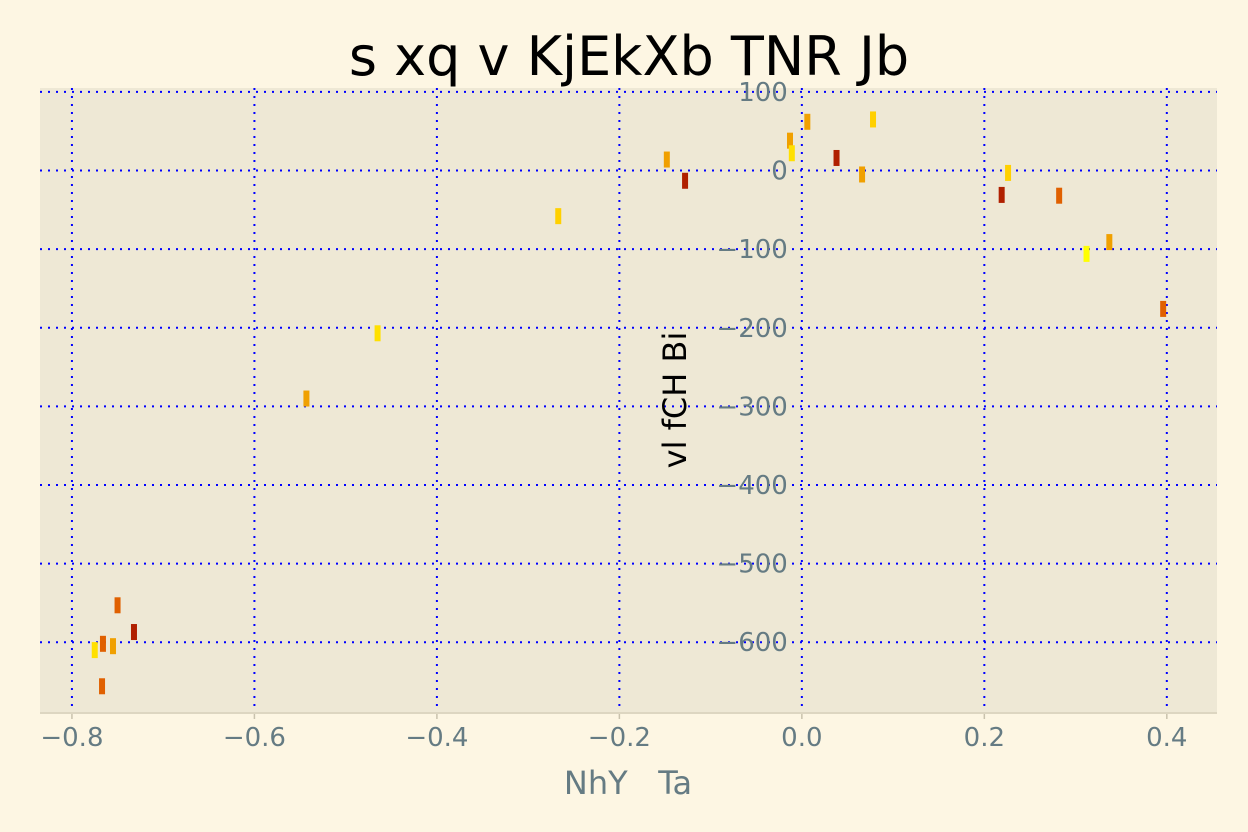  What do you see at coordinates (71, 738) in the screenshot?
I see `x-tick-label: −0.8` at bounding box center [71, 738].